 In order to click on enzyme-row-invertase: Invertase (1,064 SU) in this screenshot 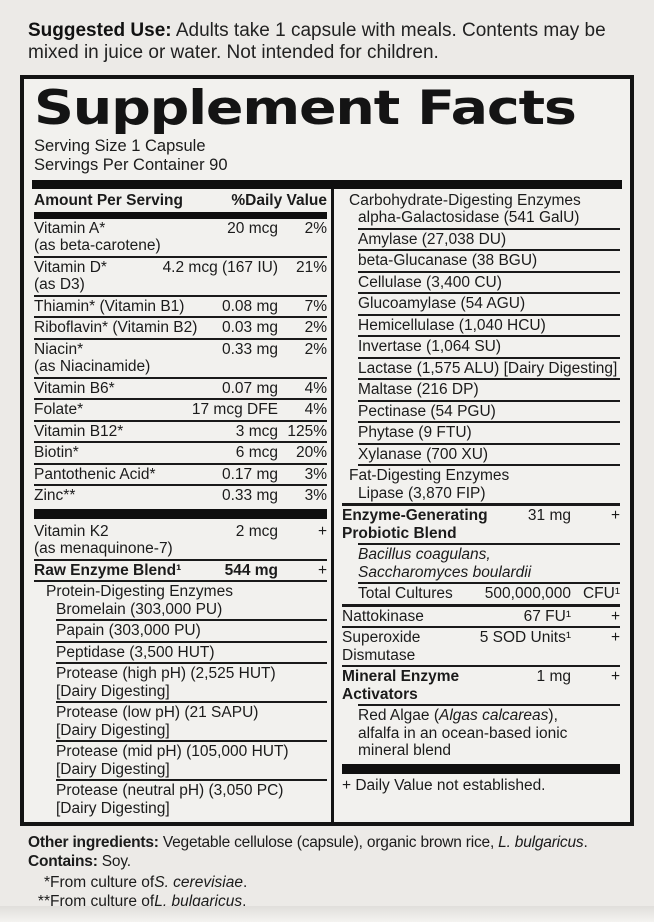, I will do `click(489, 348)`.